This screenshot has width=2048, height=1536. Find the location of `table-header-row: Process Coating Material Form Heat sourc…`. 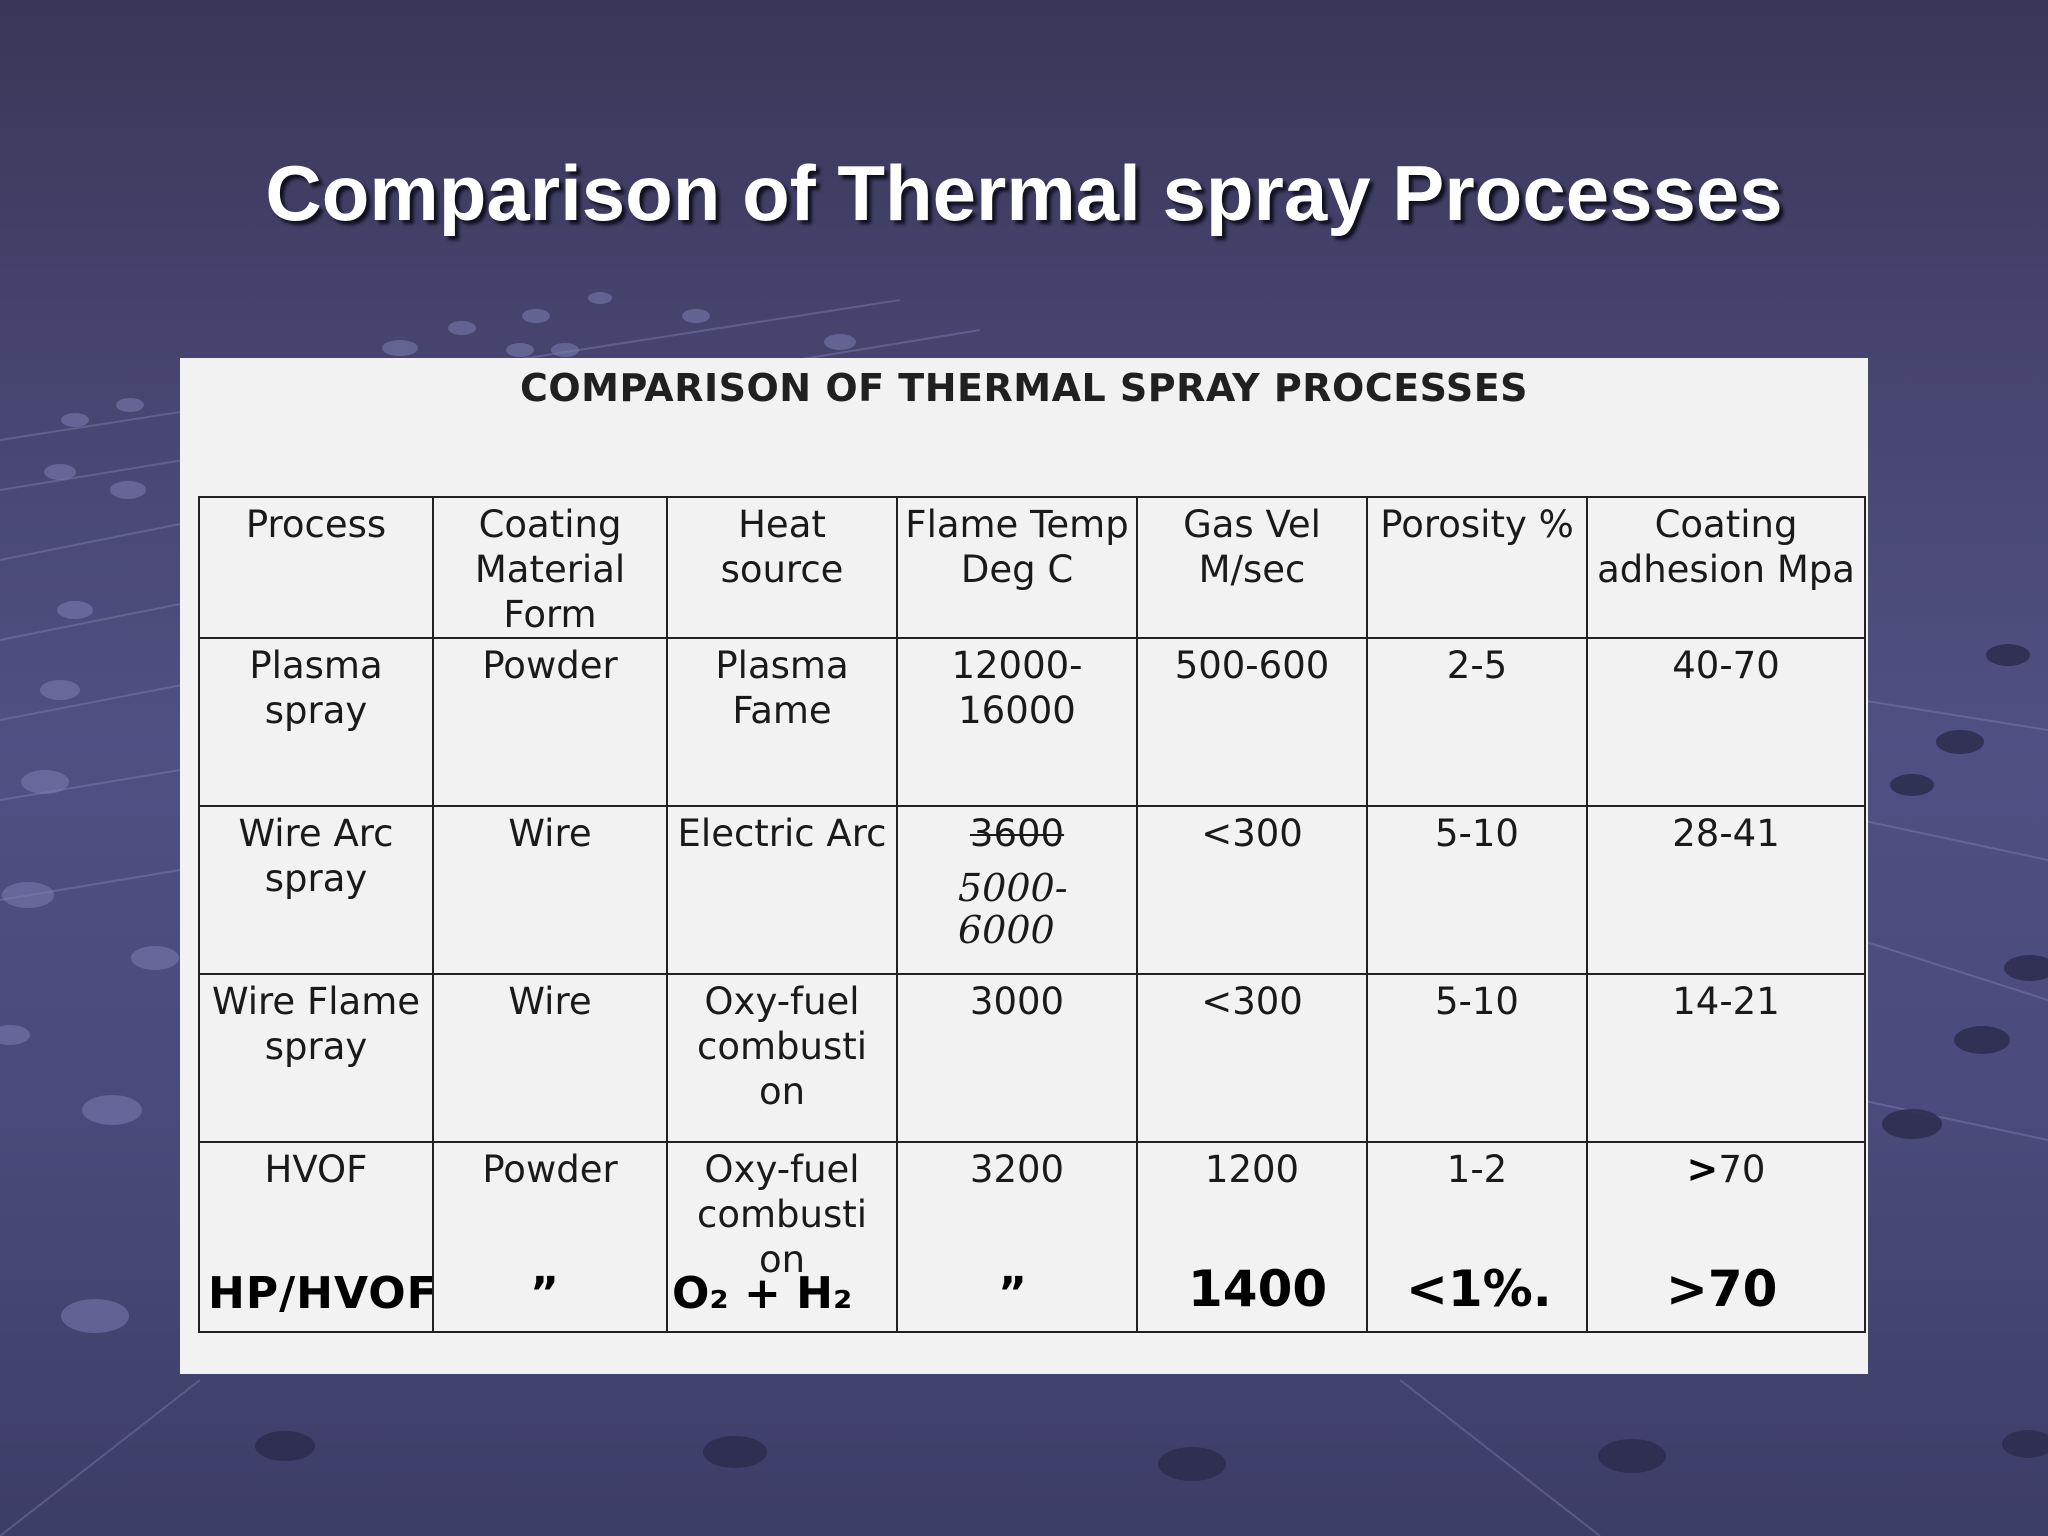

table-header-row: Process Coating Material Form Heat sourc… is located at coordinates (1032, 567).